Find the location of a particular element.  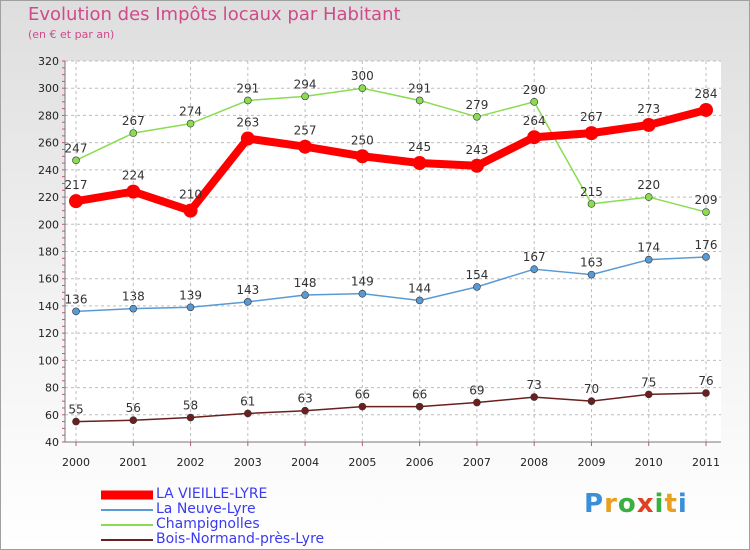

data-label: 243 is located at coordinates (476, 150).